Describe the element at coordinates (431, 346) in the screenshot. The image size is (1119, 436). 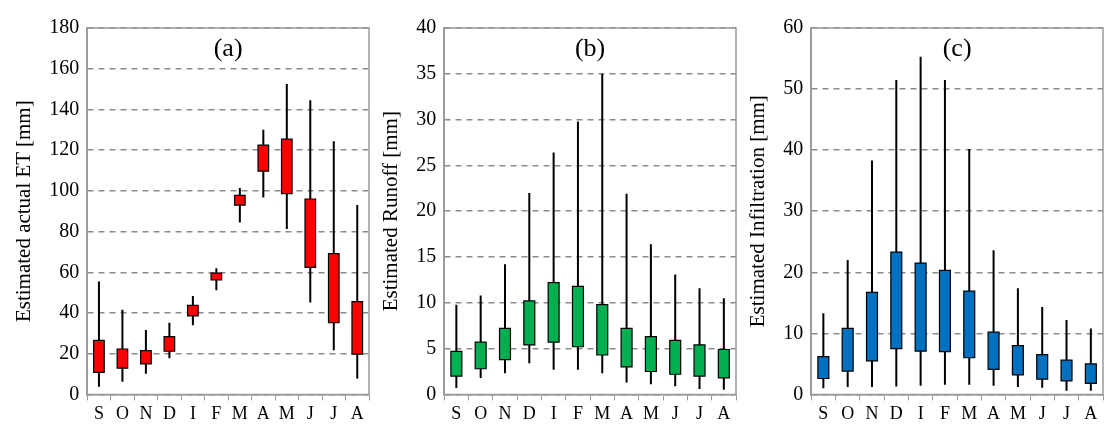
I see `y-tick-label: 5` at that location.